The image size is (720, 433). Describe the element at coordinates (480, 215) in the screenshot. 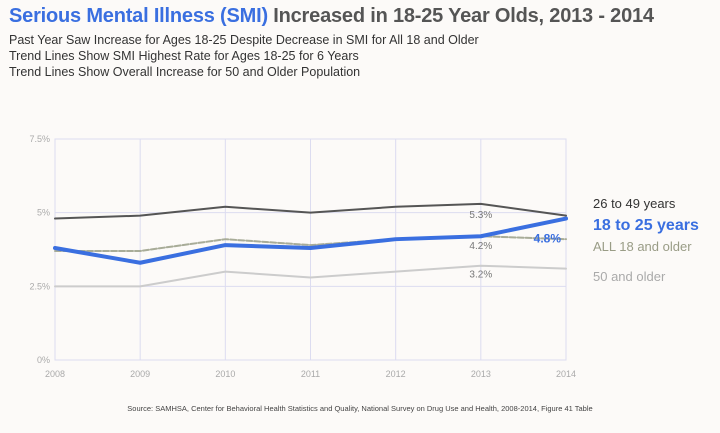

I see `data-label: 5.3%` at that location.